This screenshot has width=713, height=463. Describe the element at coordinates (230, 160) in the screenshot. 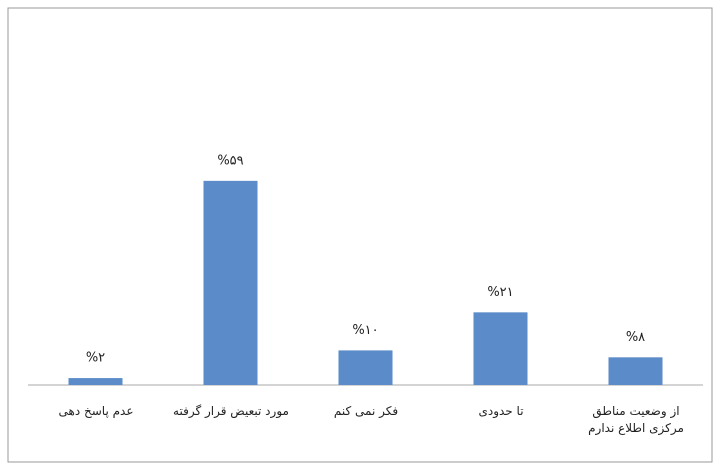

I see `value-label: %۵۹` at that location.